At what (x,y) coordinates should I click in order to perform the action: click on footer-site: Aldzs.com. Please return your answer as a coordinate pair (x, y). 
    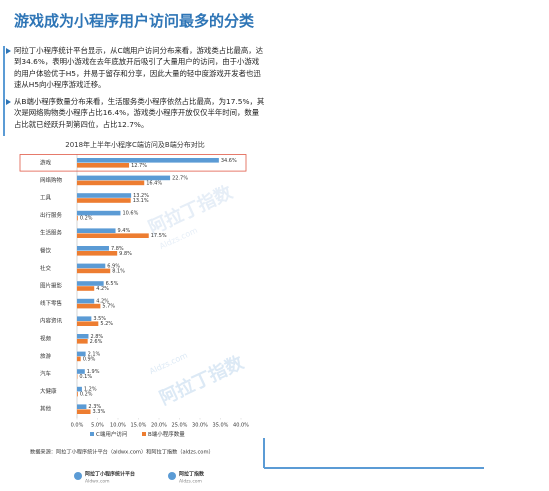
    Looking at the image, I should click on (190, 482).